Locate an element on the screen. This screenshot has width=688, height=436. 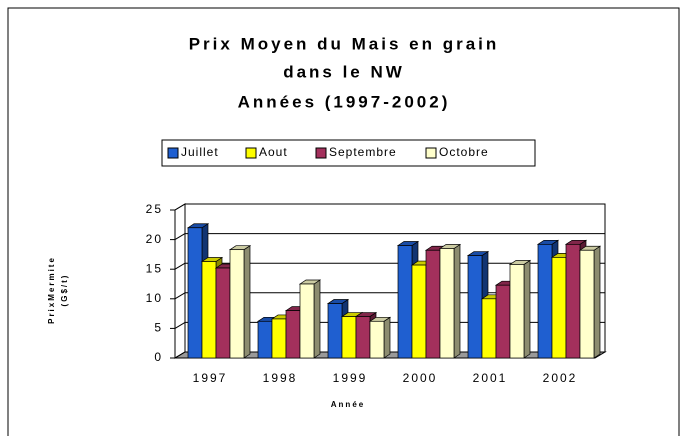
y-axis-title-group: PrixMermite (G$/t) is located at coordinates (58, 290).